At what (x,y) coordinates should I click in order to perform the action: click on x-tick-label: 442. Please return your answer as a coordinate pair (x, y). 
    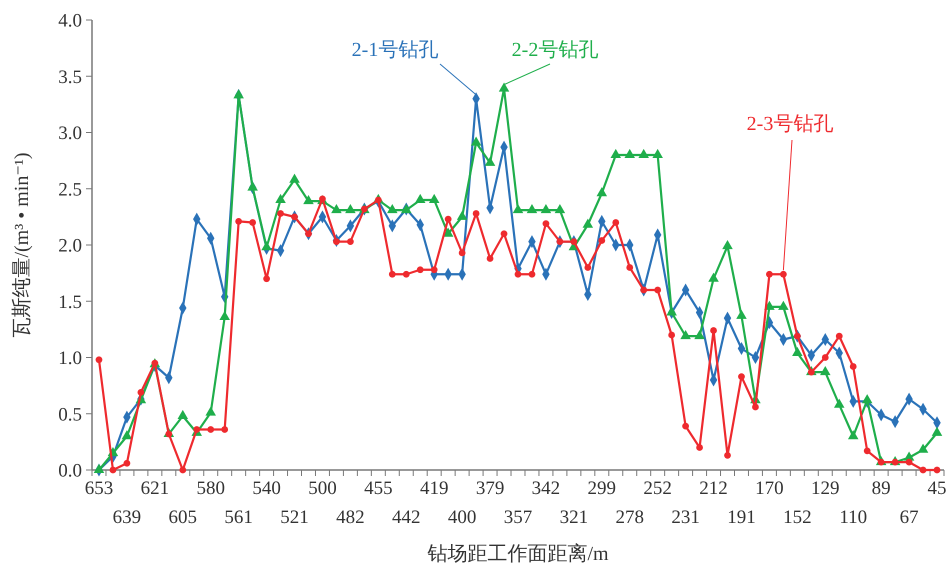
    Looking at the image, I should click on (406, 517).